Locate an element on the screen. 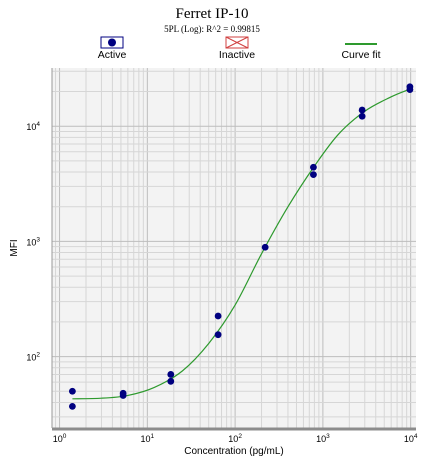  x-tick-label: 10⁴ is located at coordinates (411, 438).